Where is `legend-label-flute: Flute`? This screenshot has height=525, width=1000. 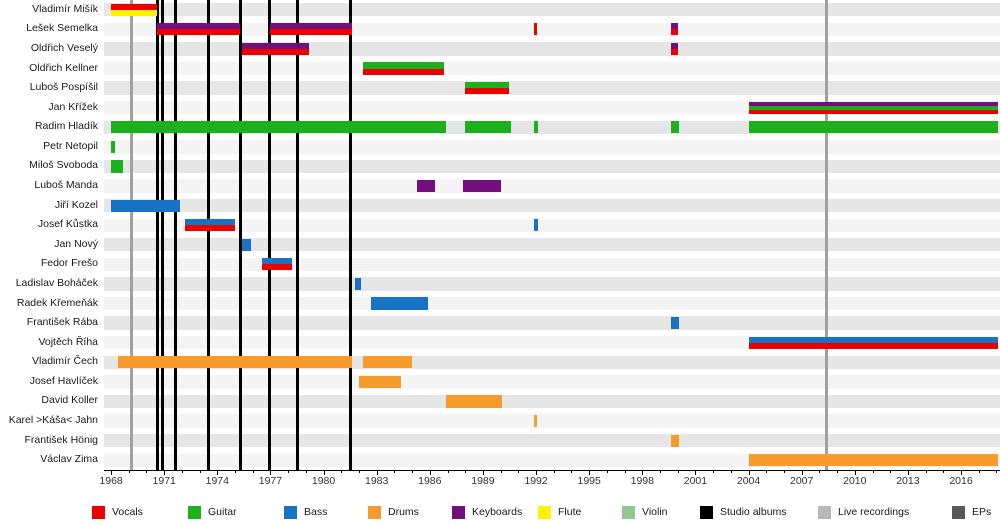 legend-label-flute: Flute is located at coordinates (570, 511).